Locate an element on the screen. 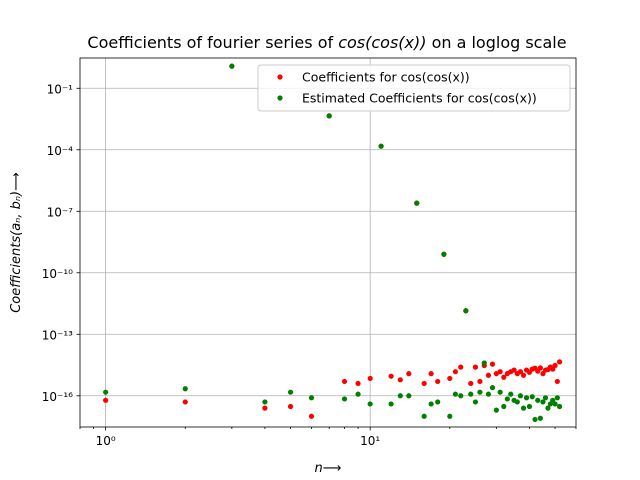 The width and height of the screenshot is (640, 480). y-tick-label: 10⁻⁴ is located at coordinates (60, 151).